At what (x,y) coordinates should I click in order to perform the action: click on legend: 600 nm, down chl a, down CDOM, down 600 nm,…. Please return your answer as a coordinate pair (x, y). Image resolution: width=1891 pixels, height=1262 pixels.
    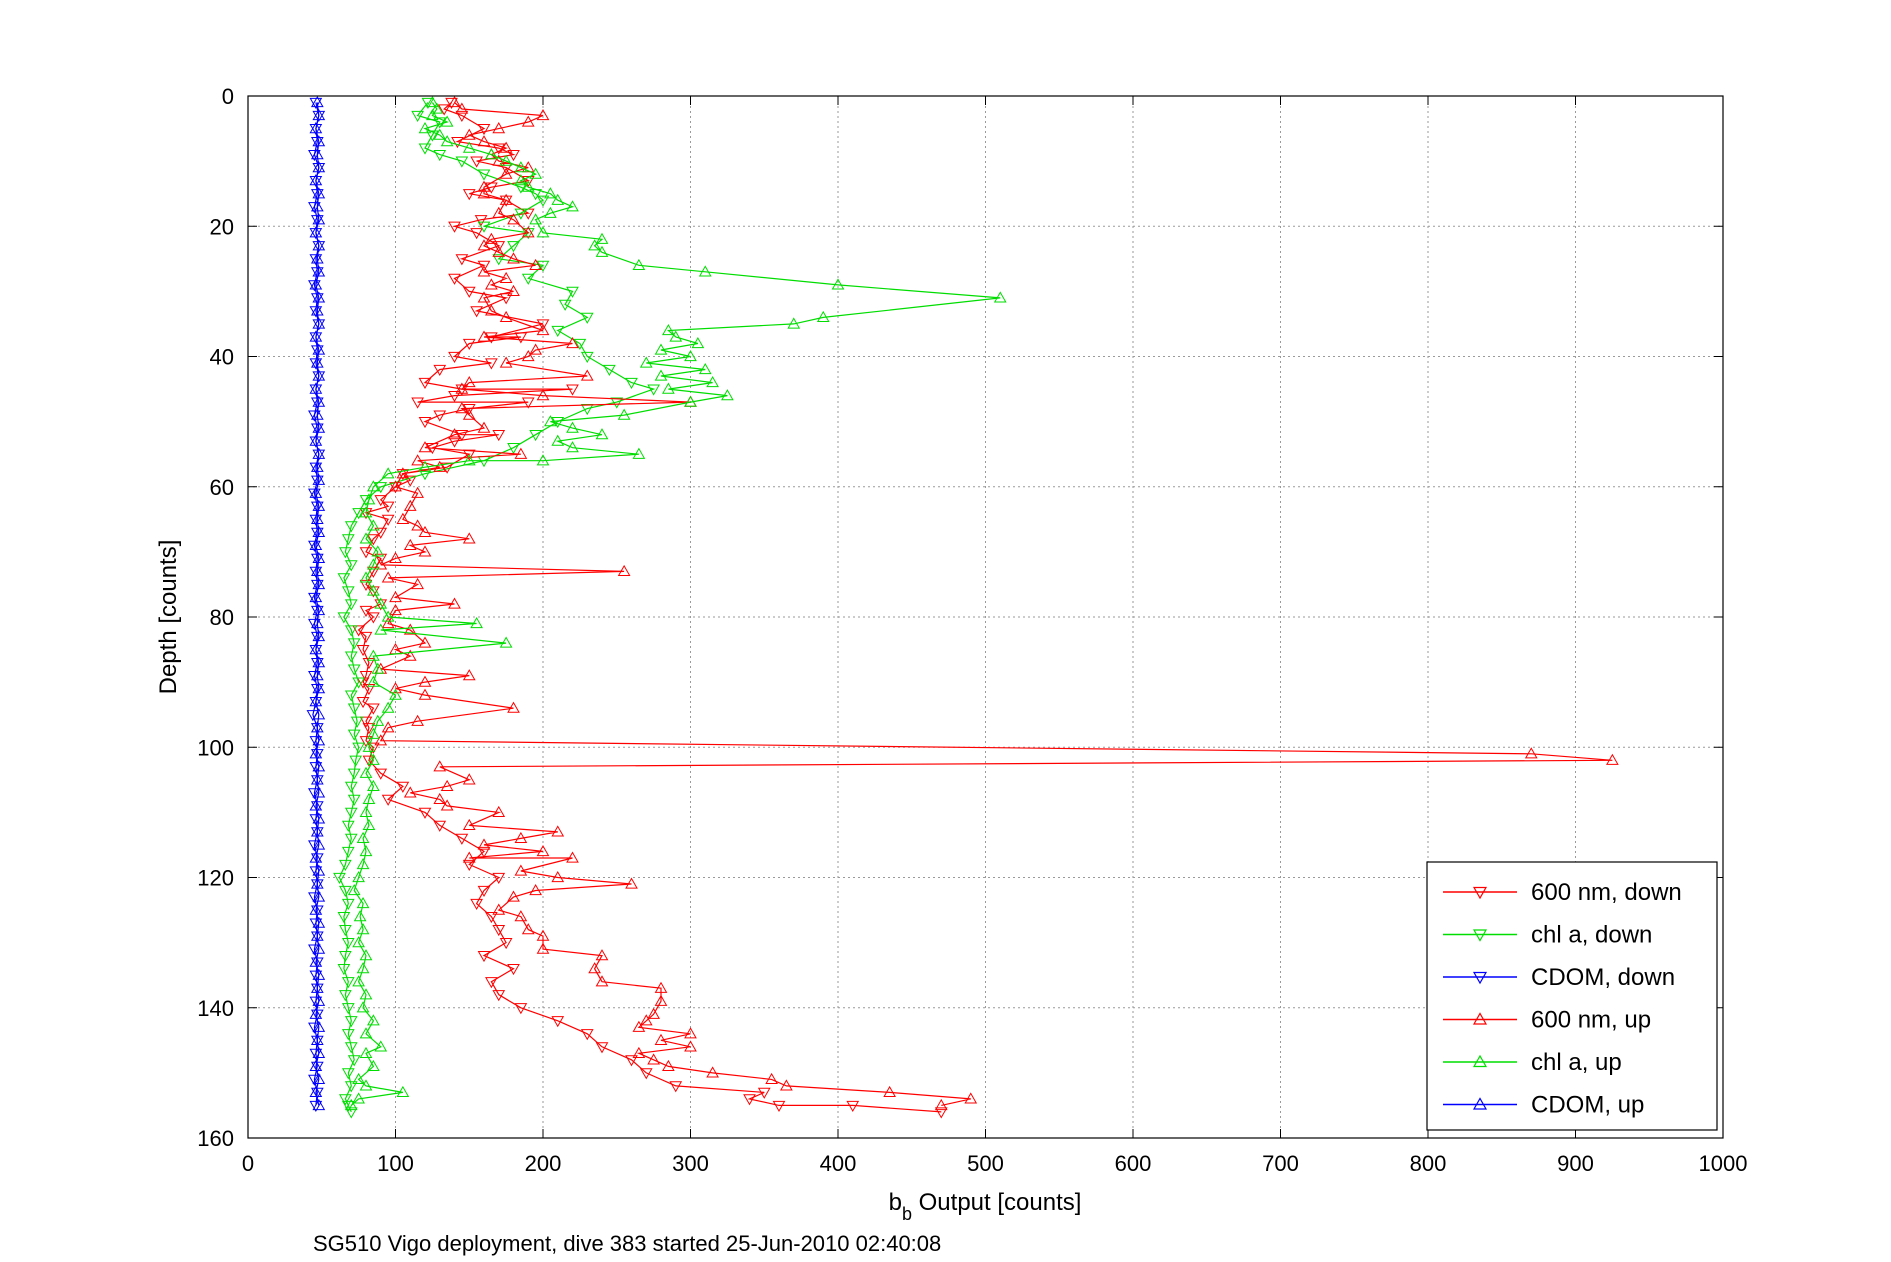
    Looking at the image, I should click on (1572, 996).